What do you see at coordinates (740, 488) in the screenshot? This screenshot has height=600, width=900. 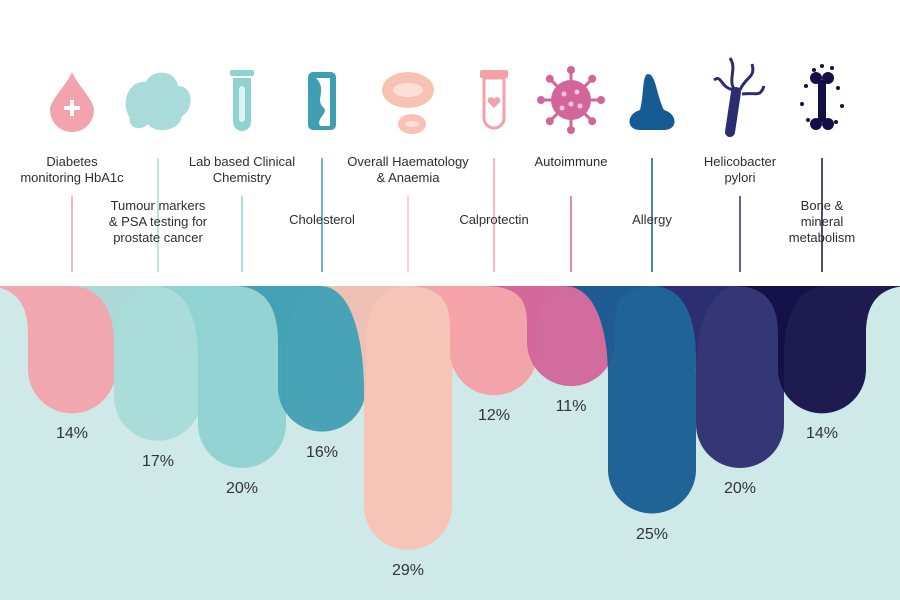 I see `value-label-8: 20%` at bounding box center [740, 488].